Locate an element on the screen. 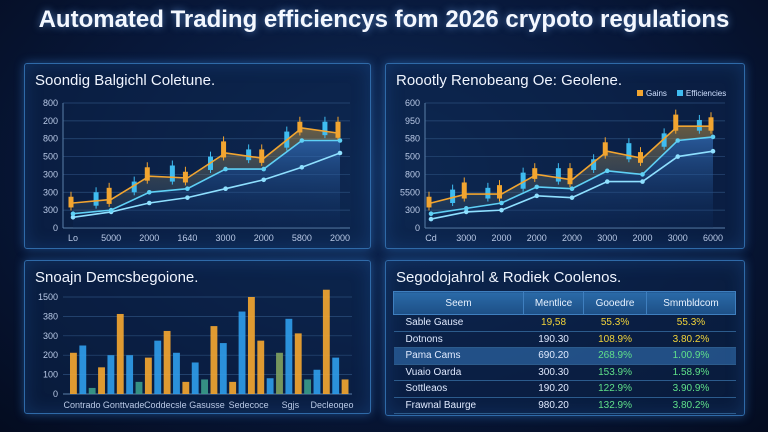 The image size is (768, 432). row-change: 268.9% is located at coordinates (615, 356).